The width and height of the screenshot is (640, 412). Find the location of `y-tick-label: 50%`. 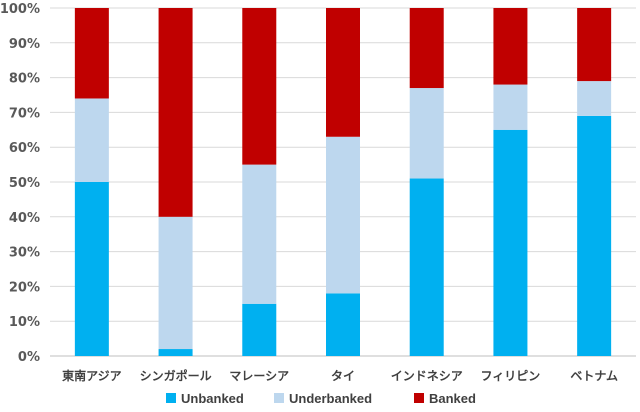

y-tick-label: 50% is located at coordinates (24, 183).